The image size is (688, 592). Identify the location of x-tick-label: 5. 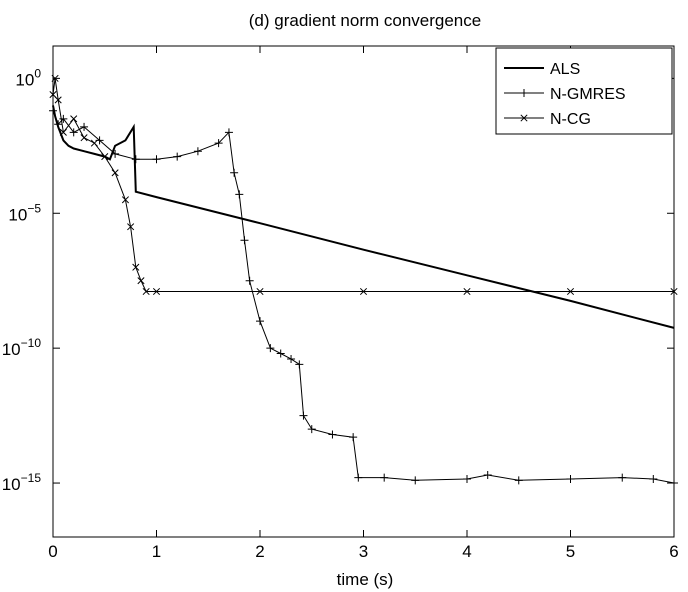
(570, 551).